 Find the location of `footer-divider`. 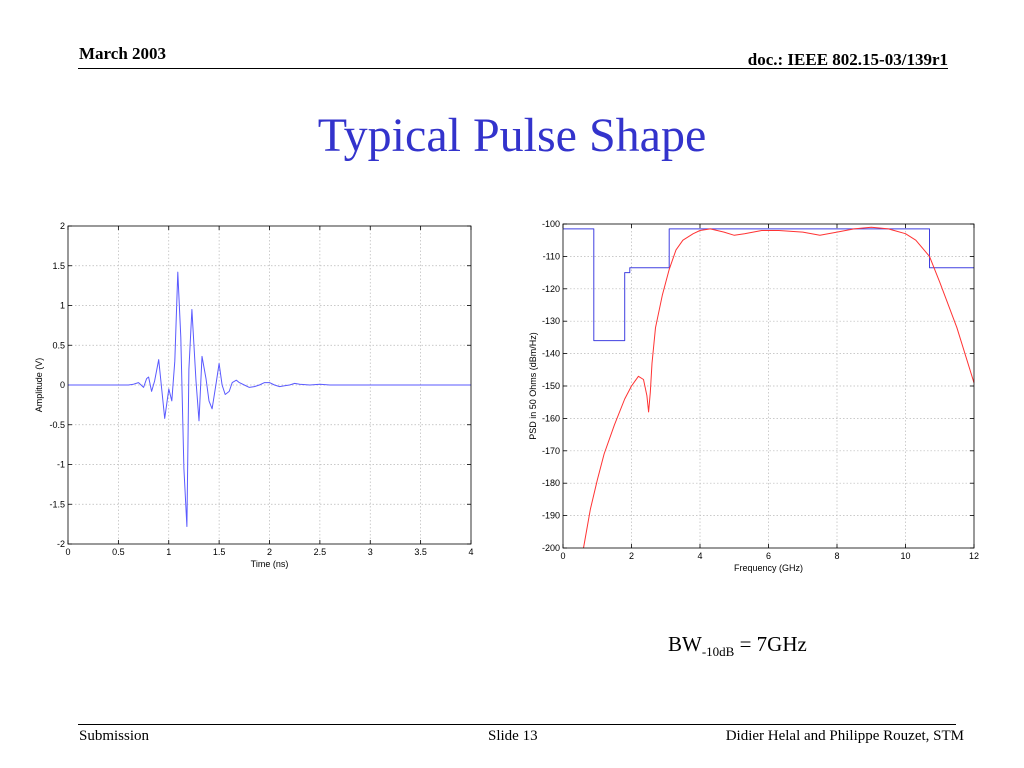

footer-divider is located at coordinates (517, 724).